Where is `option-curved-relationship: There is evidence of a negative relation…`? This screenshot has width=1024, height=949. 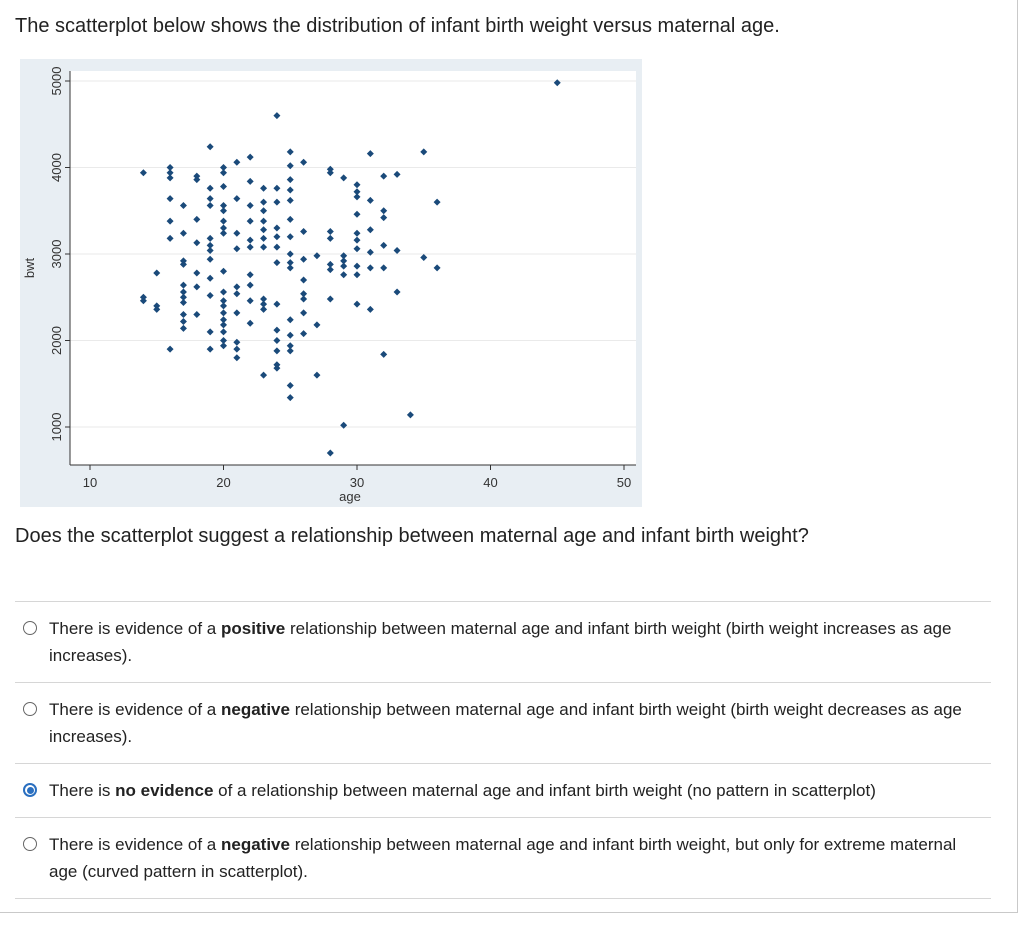
option-curved-relationship: There is evidence of a negative relation… is located at coordinates (503, 858).